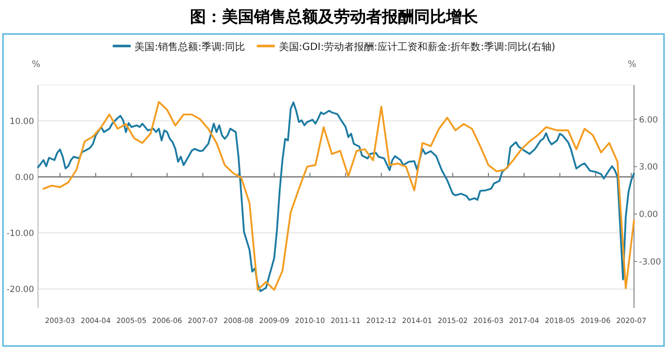  What do you see at coordinates (648, 215) in the screenshot?
I see `y2-tick-label: 0.00` at bounding box center [648, 215].